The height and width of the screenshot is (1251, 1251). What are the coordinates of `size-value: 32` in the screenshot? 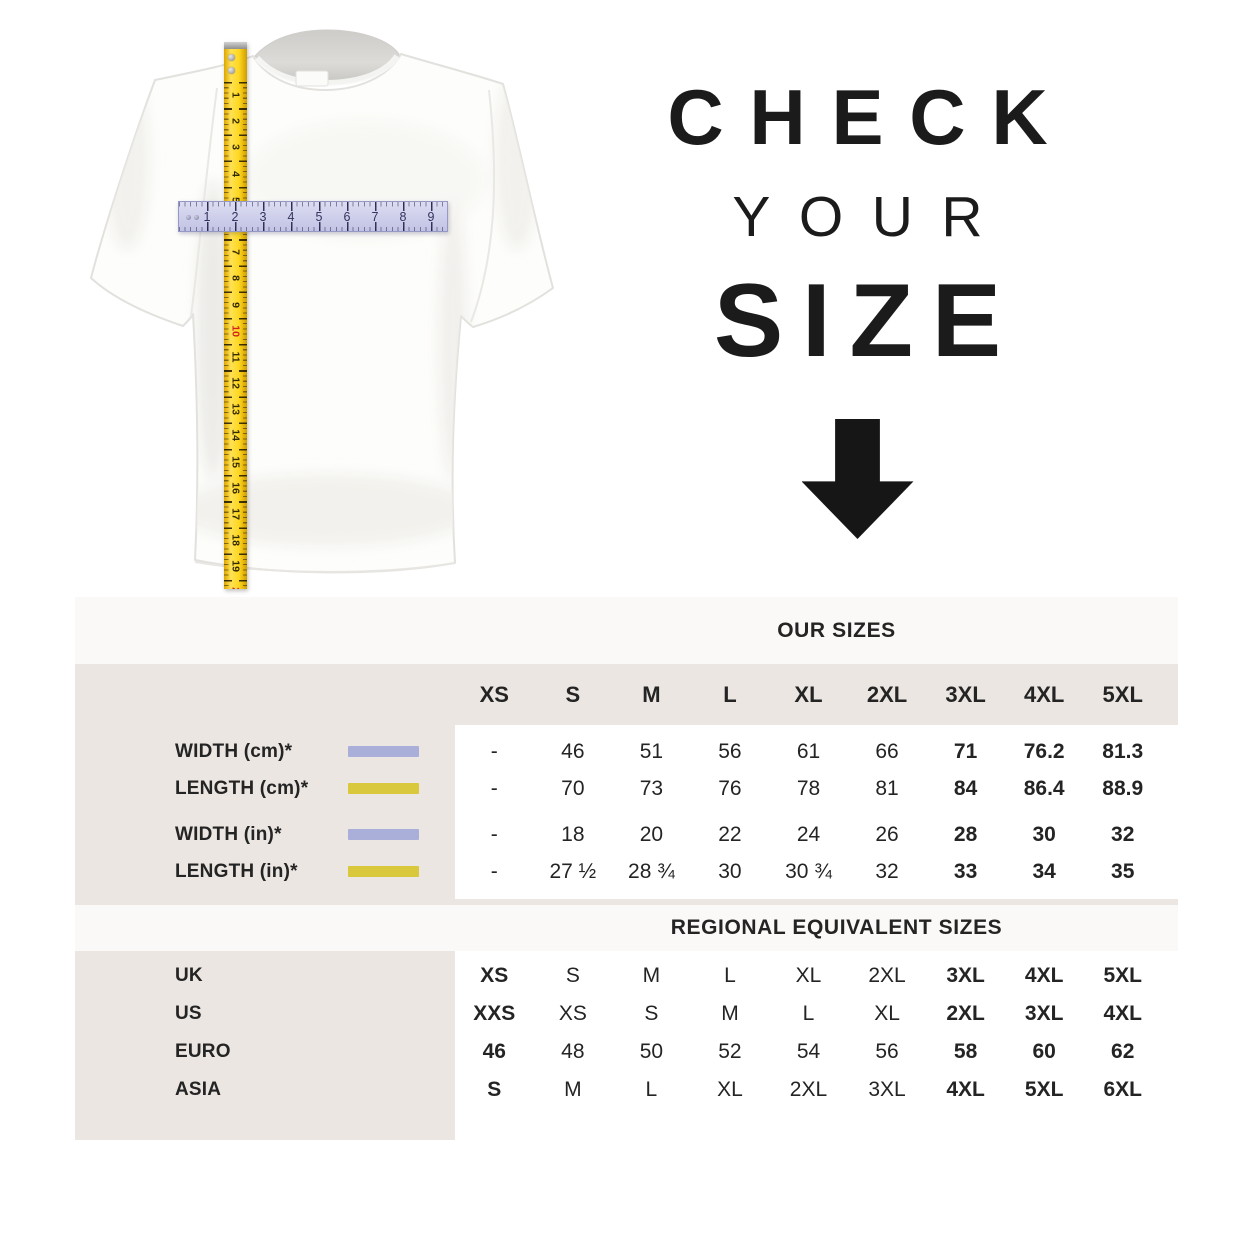 It's located at (887, 871).